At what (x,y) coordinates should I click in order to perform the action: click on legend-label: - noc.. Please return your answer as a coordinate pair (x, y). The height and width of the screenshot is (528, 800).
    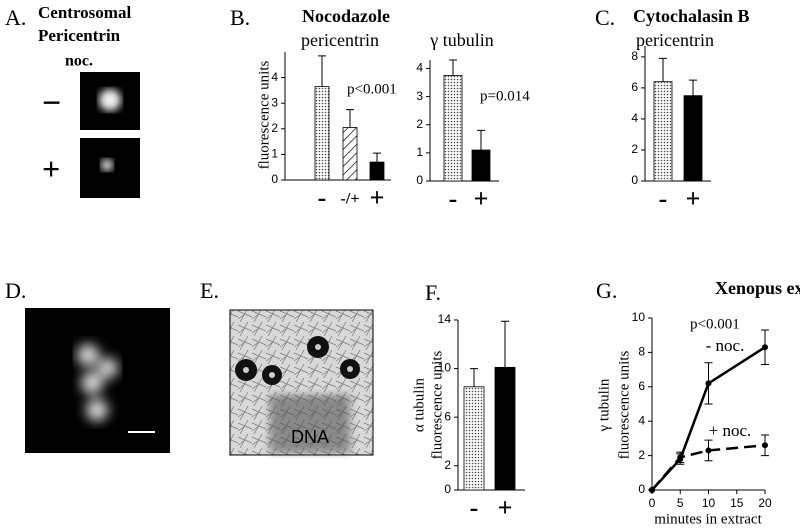
    Looking at the image, I should click on (725, 345).